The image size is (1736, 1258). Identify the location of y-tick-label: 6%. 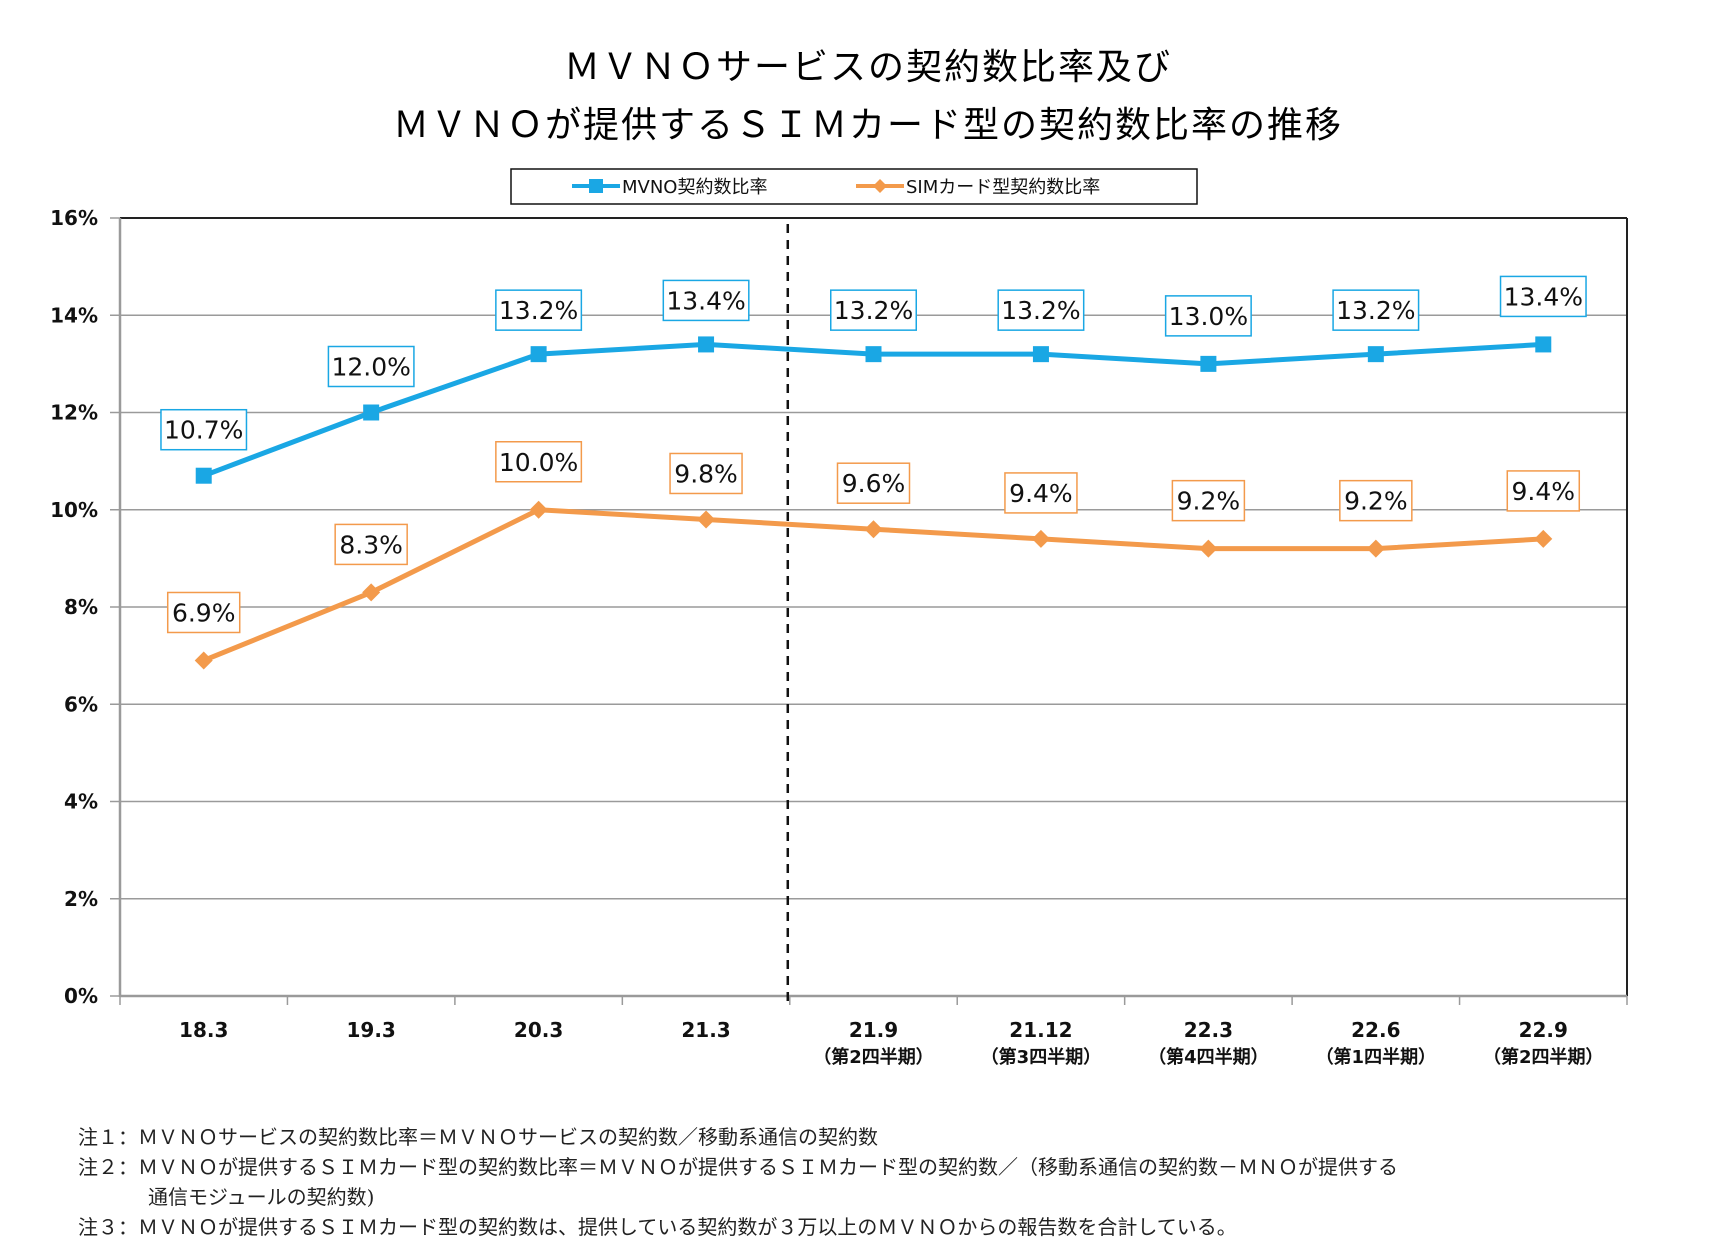
(81, 704).